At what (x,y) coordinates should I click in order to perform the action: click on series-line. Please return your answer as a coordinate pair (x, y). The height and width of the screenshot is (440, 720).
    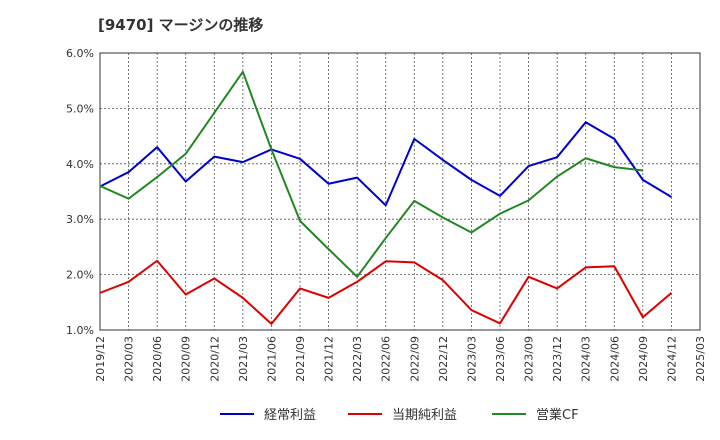
    Looking at the image, I should click on (386, 292).